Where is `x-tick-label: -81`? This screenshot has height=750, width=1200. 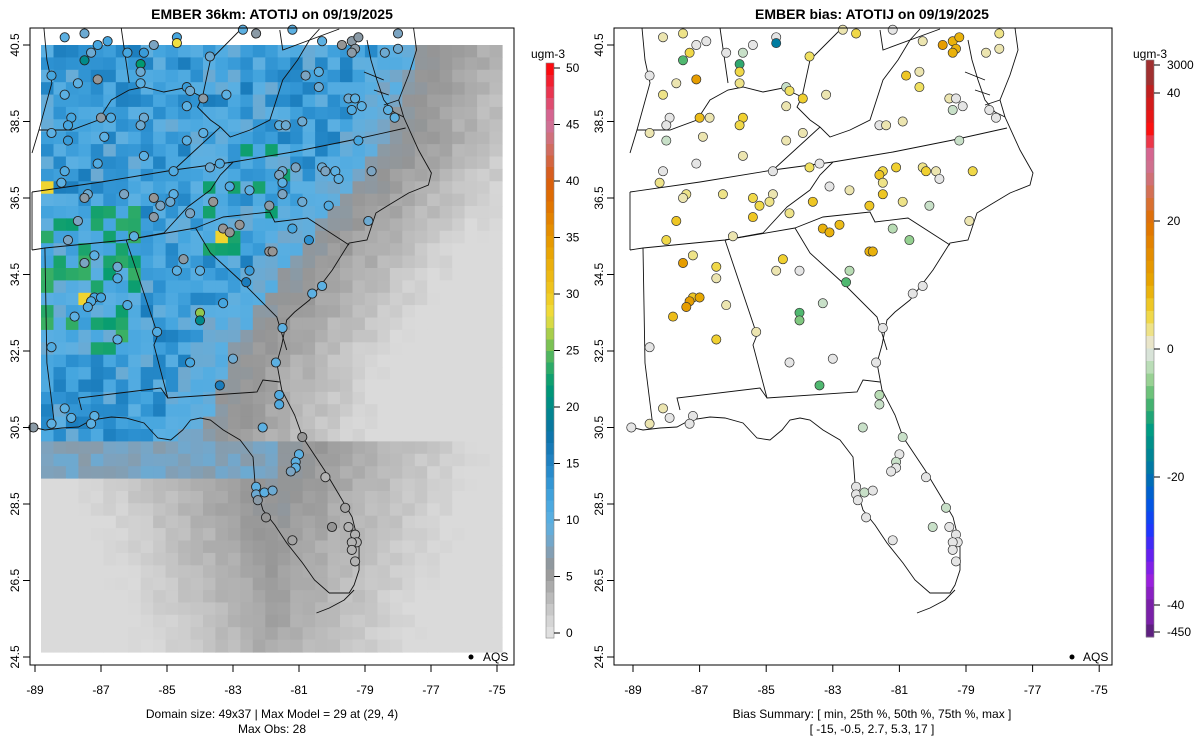
x-tick-label: -81 is located at coordinates (900, 690).